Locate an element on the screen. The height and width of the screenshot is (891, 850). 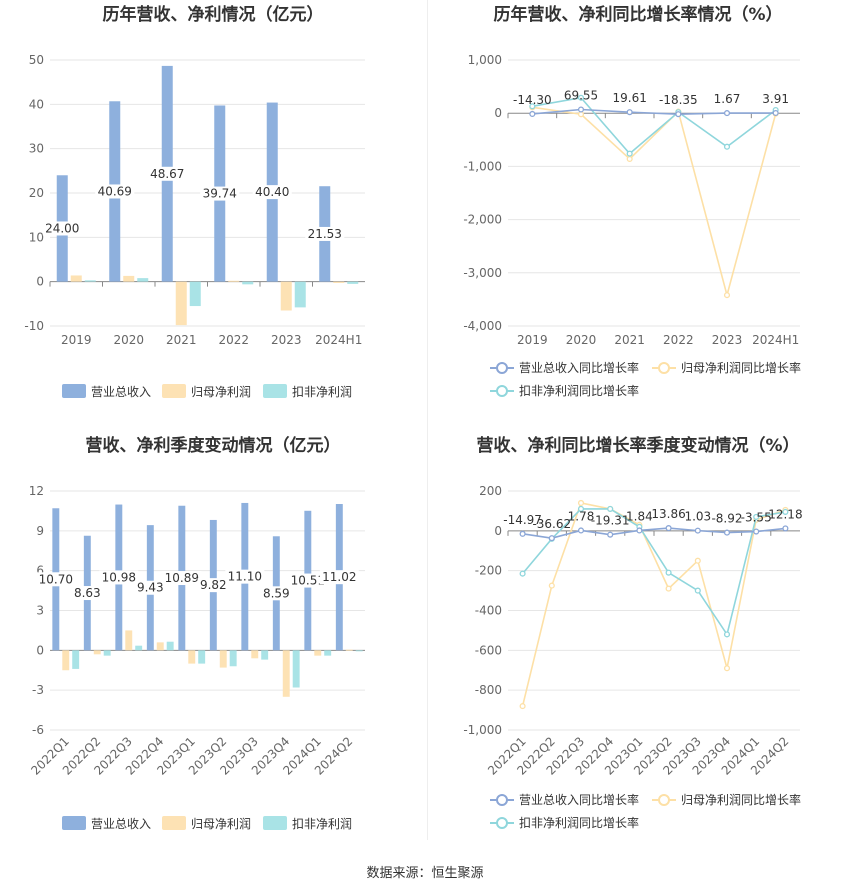
y-tick-label: 3 is located at coordinates (40, 611).